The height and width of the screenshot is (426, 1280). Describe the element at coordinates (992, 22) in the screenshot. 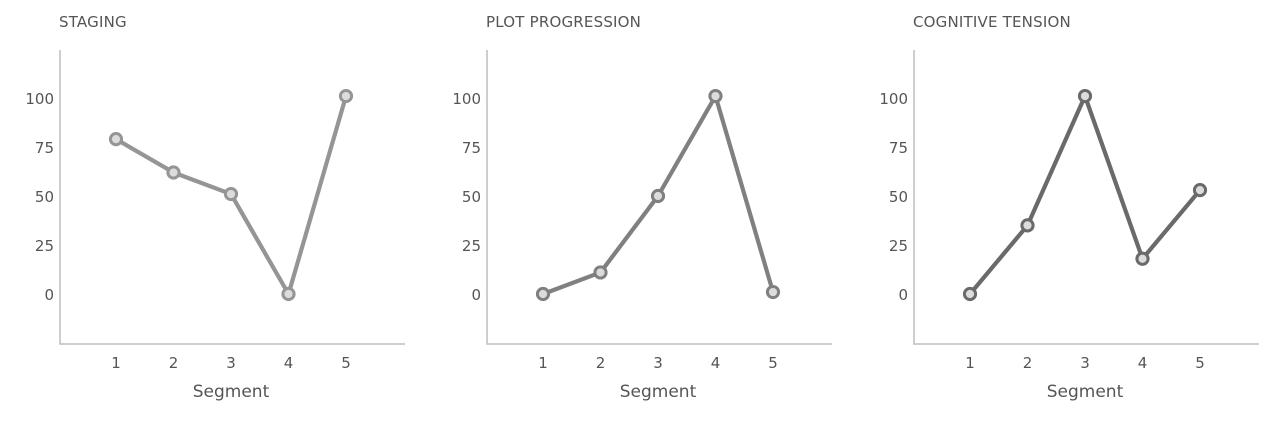

I see `cognitive-tension-title: COGNITIVE TENSION` at that location.